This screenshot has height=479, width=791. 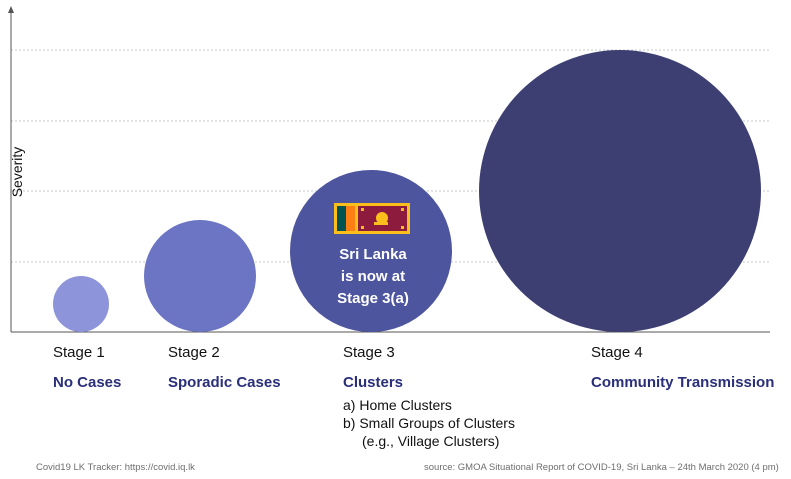 I want to click on stage-4-name: Community Transmission, so click(x=683, y=382).